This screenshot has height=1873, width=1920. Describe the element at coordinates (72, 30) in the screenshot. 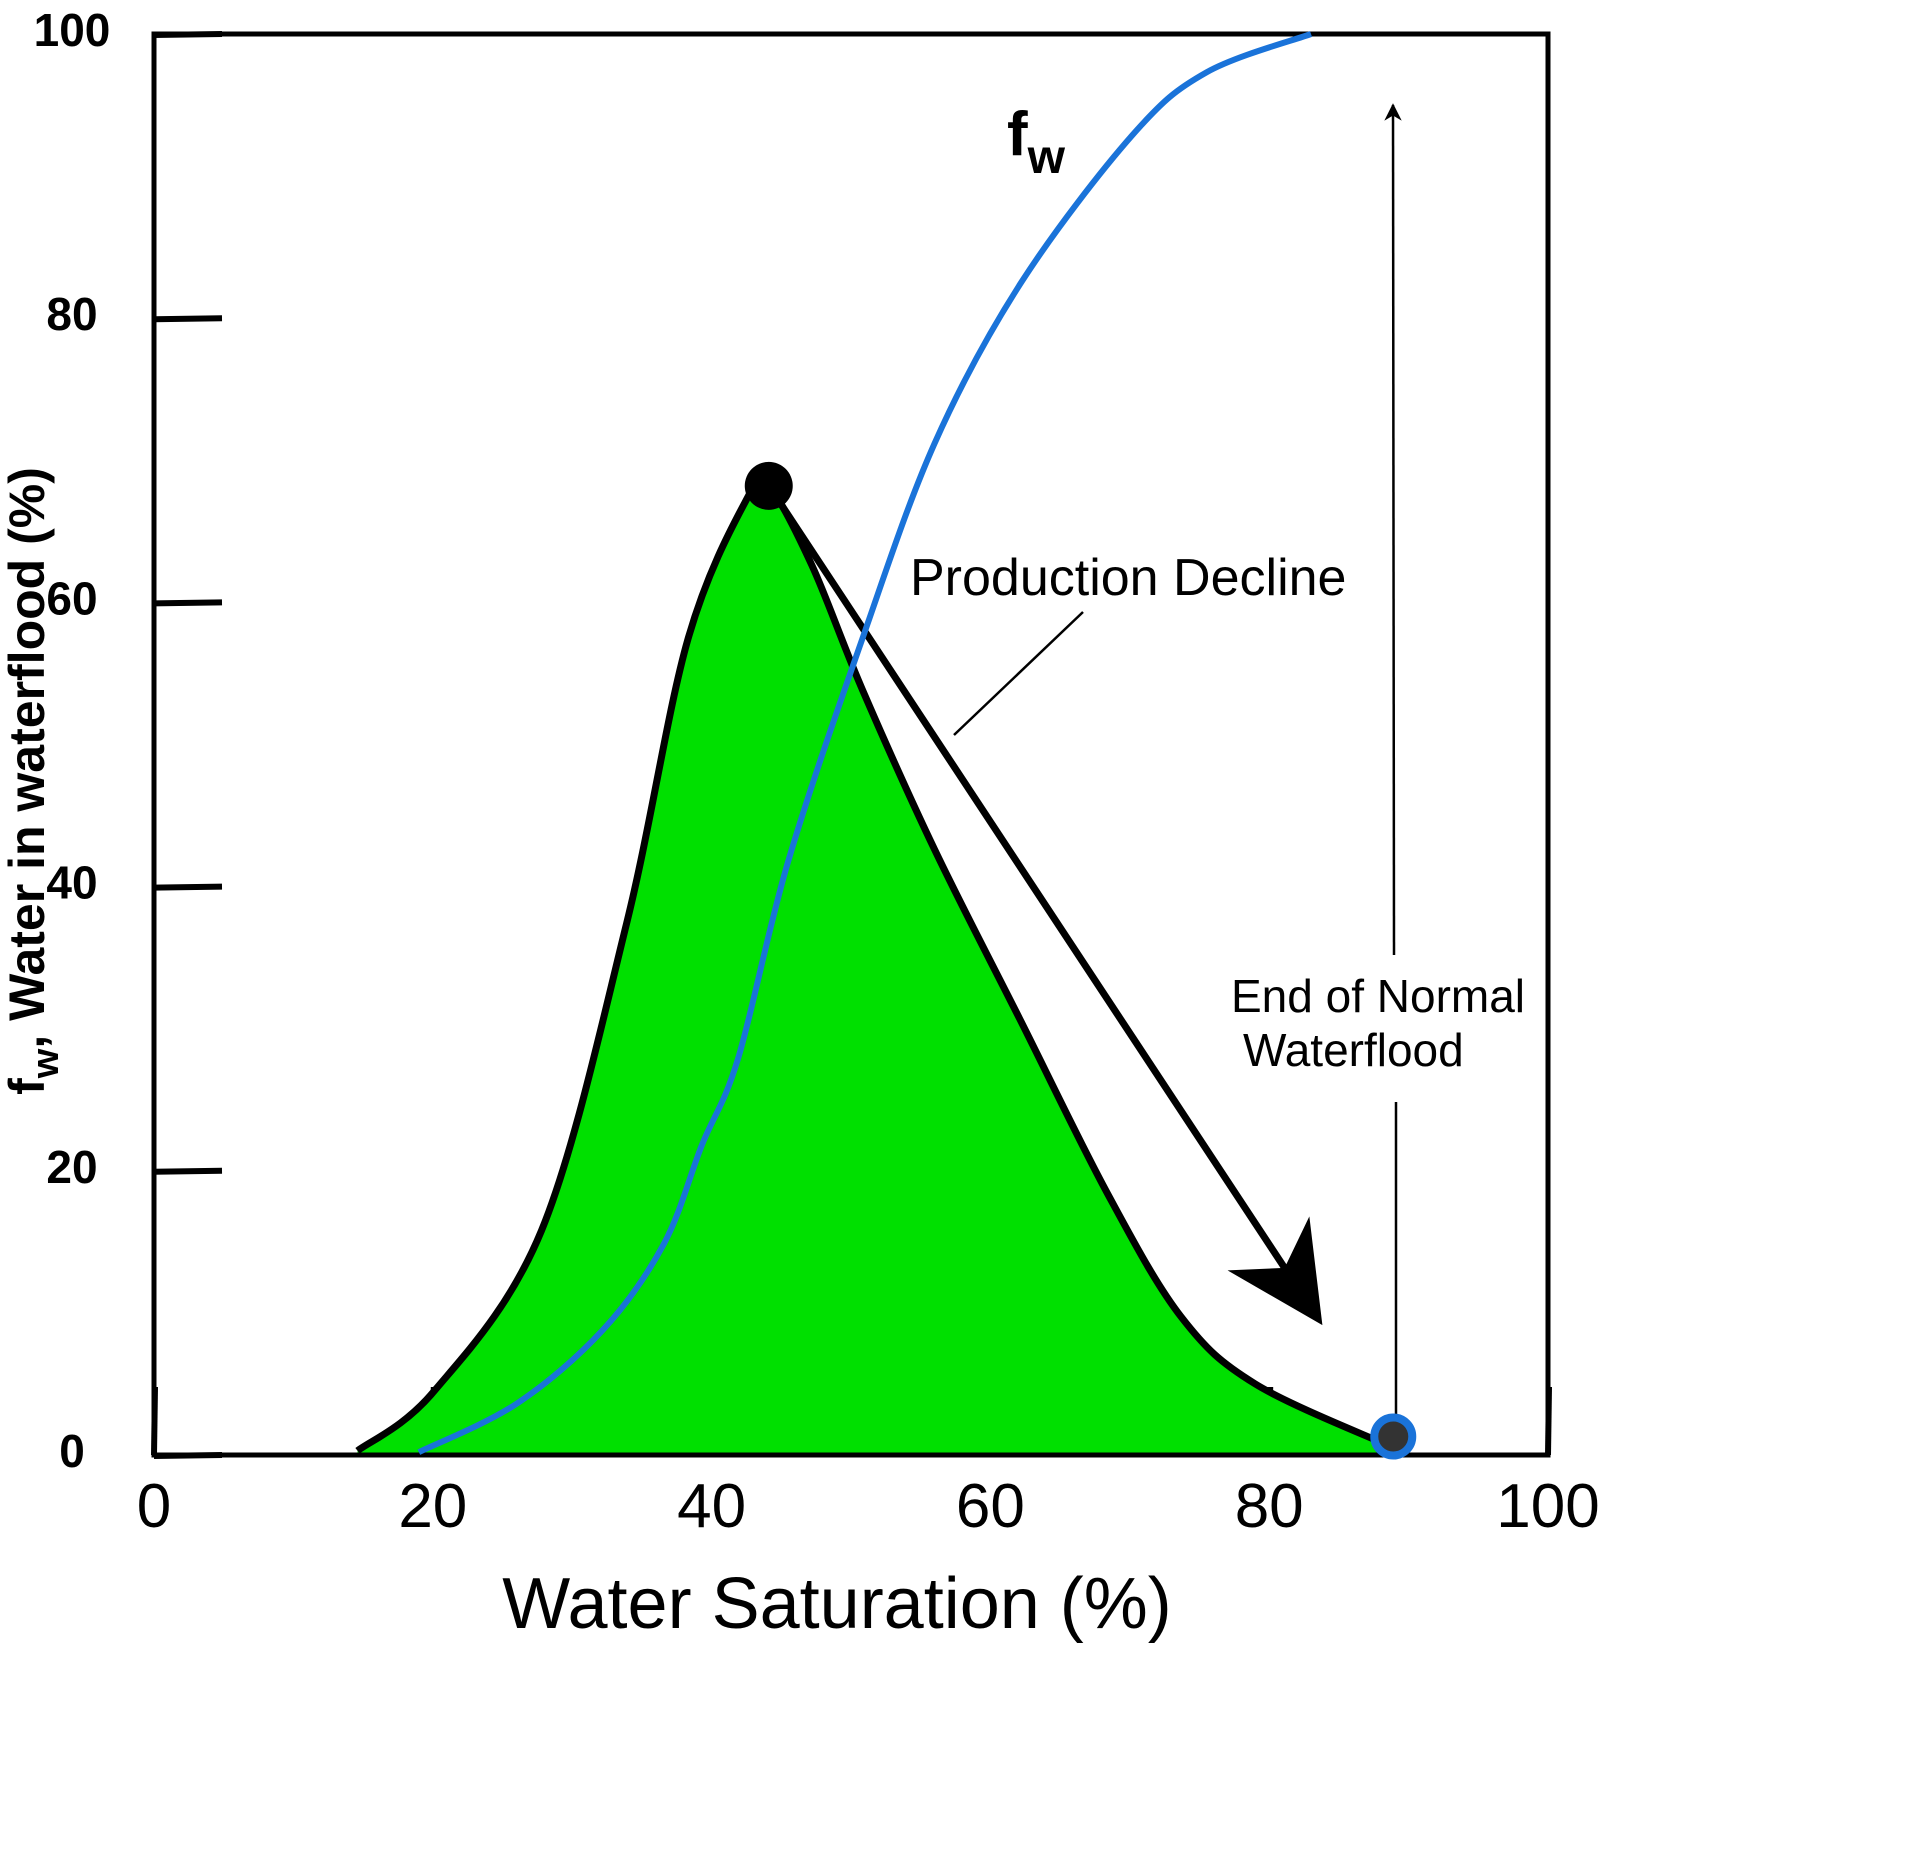

I see `y-tick-label: 100` at that location.